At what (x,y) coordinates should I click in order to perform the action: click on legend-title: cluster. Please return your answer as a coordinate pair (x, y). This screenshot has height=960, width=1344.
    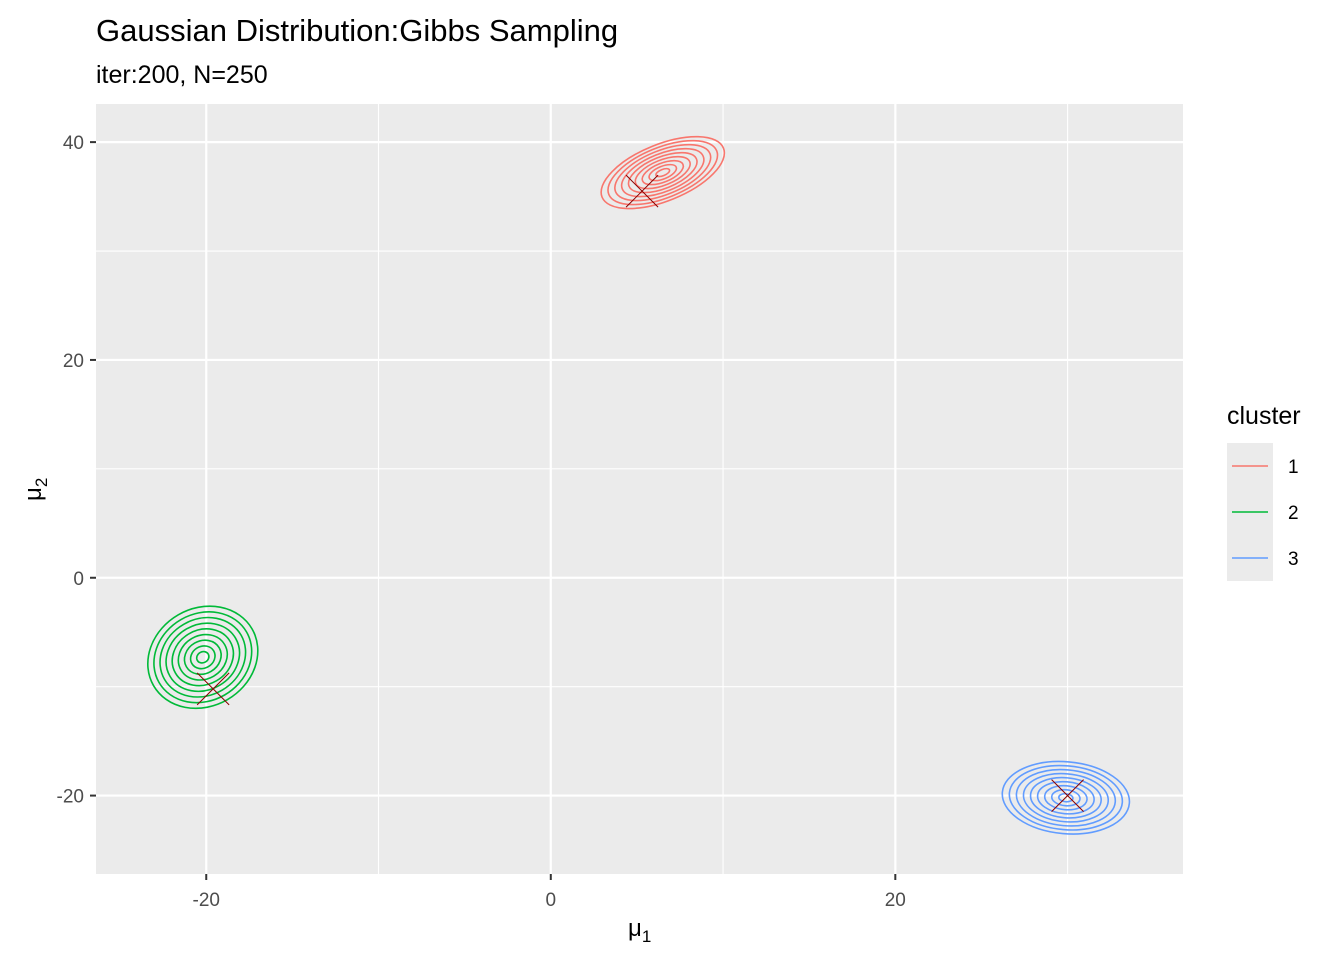
    Looking at the image, I should click on (1264, 416).